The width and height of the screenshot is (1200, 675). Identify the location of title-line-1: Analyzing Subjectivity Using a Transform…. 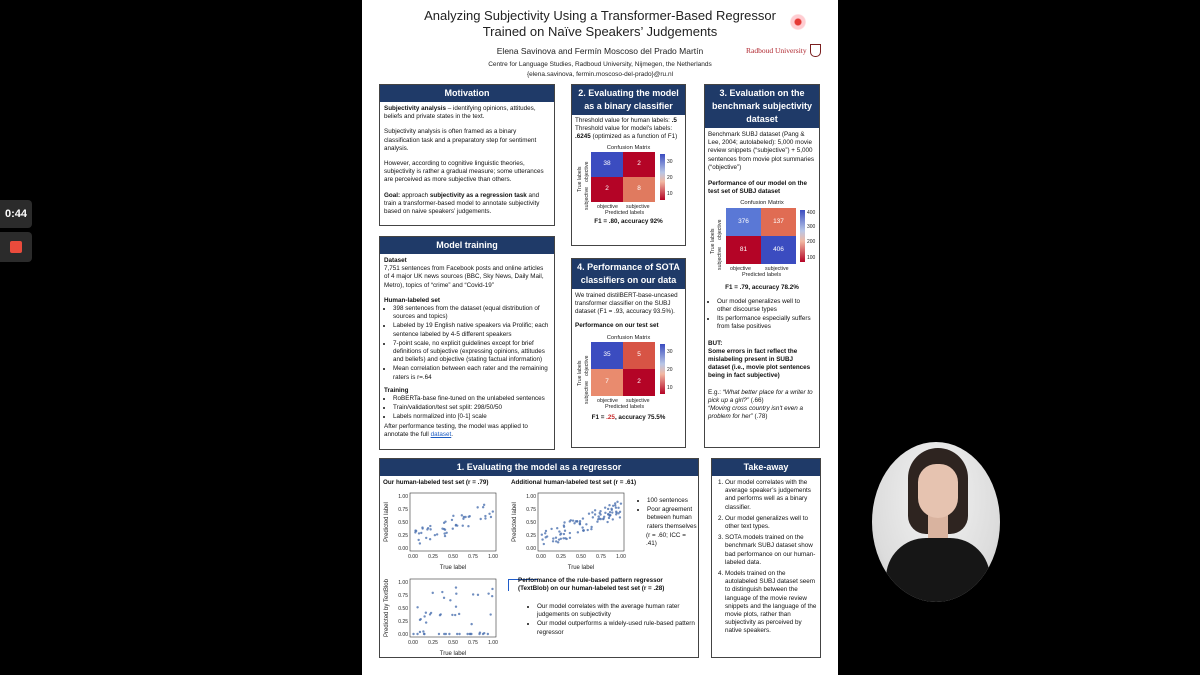
(600, 15).